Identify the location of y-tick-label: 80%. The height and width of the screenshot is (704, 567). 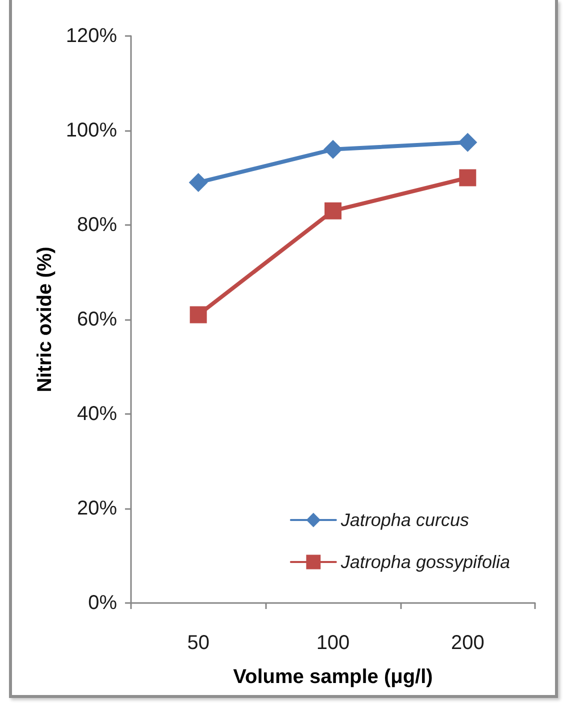
(97, 225).